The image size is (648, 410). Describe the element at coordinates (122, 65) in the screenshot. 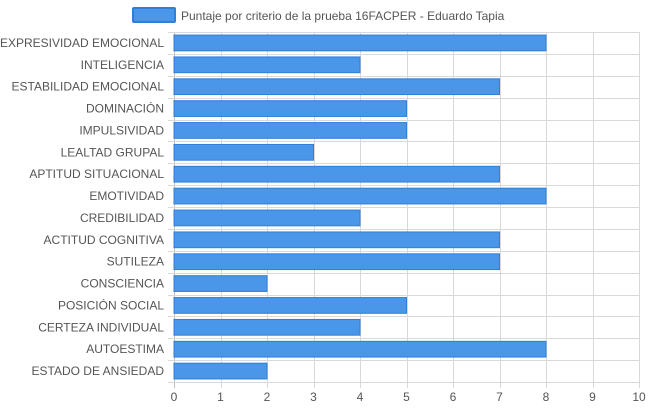

I see `y-tick-label: INTELIGENCIA` at that location.